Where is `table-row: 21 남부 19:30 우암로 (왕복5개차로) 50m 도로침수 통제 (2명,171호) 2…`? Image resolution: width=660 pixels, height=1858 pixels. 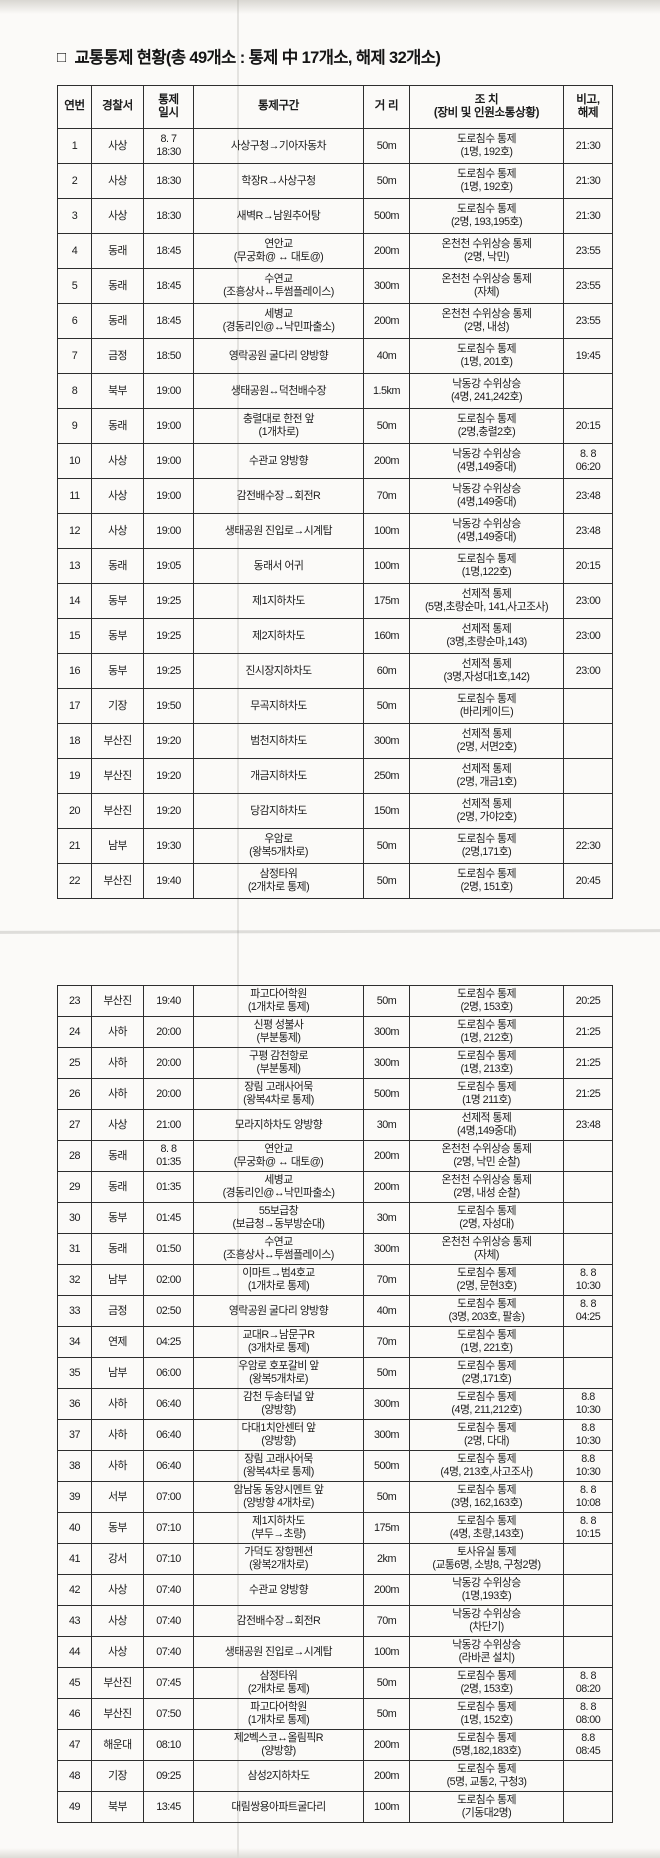 table-row: 21 남부 19:30 우암로 (왕복5개차로) 50m 도로침수 통제 (2명,171호) 2… is located at coordinates (335, 846).